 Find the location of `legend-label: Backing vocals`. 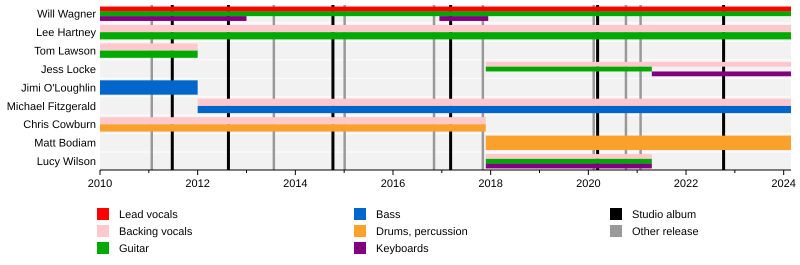

legend-label: Backing vocals is located at coordinates (156, 232).